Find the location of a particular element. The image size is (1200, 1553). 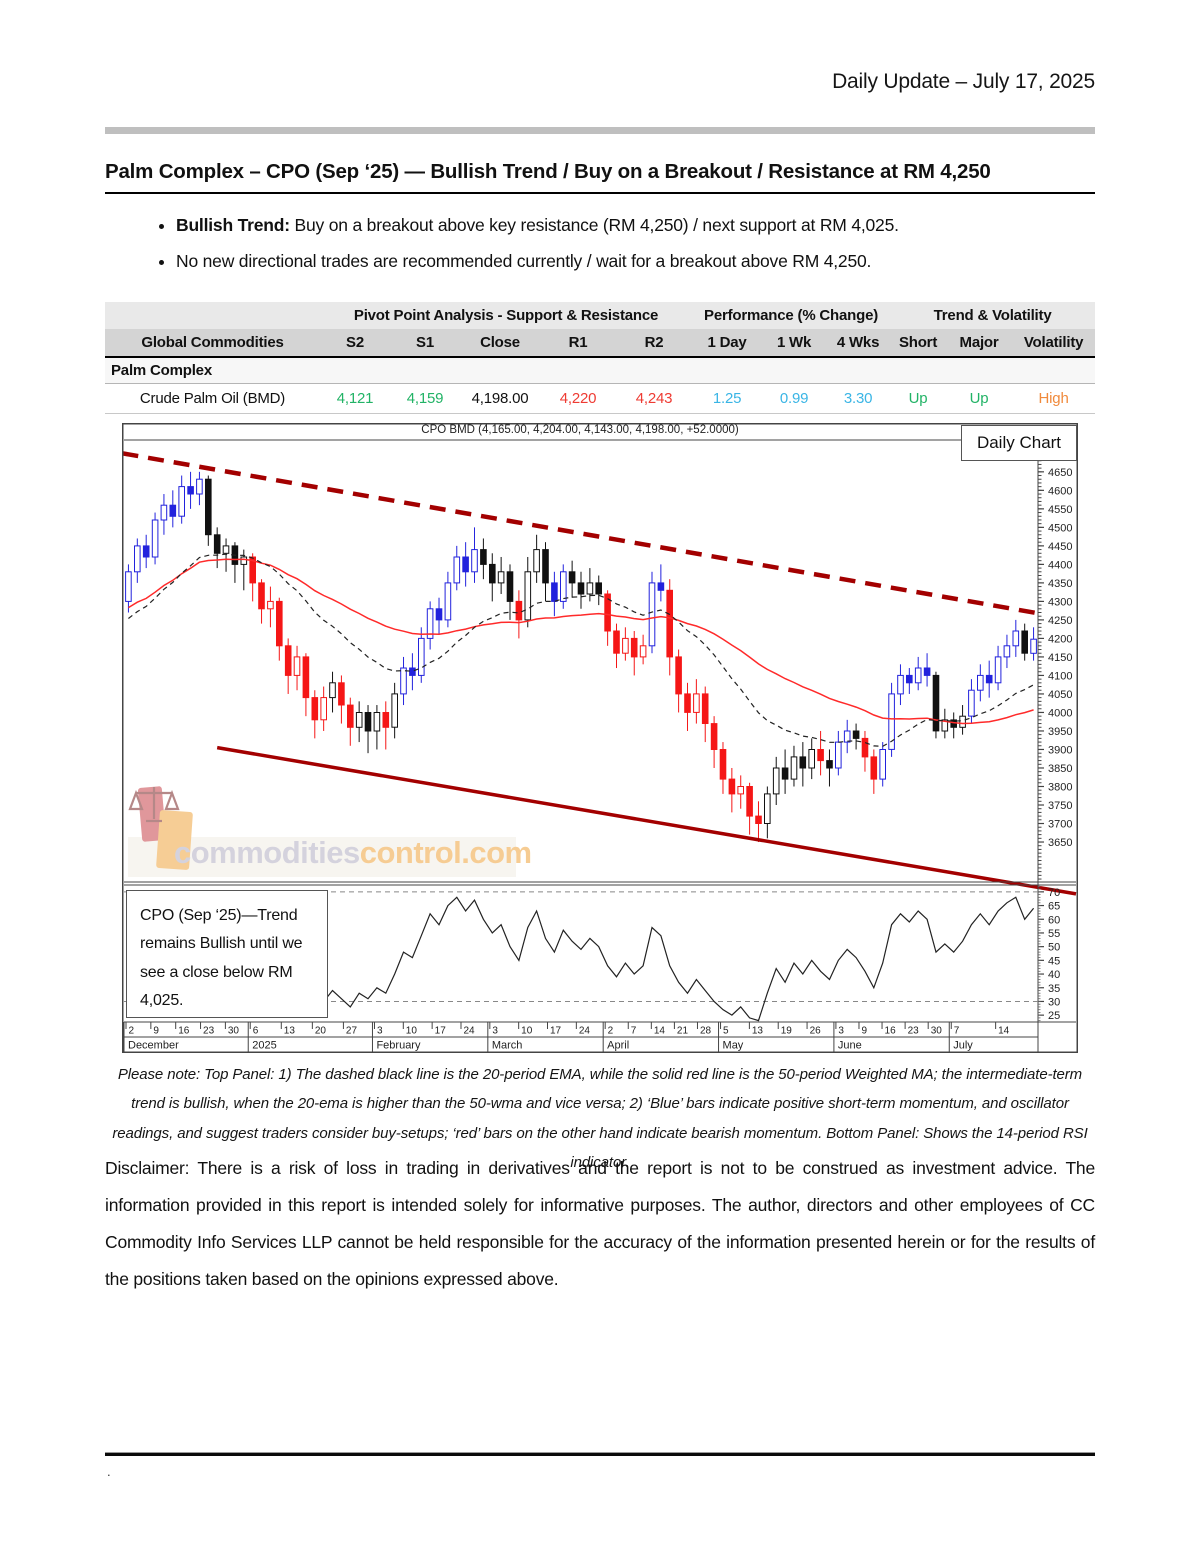

svg-text: 35 is located at coordinates (1054, 989).